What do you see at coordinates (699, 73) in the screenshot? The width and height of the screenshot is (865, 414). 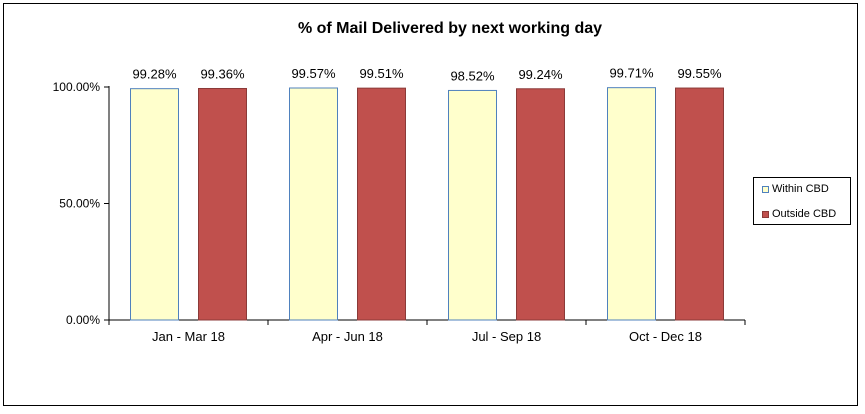 I see `data-label: 99.55%` at bounding box center [699, 73].